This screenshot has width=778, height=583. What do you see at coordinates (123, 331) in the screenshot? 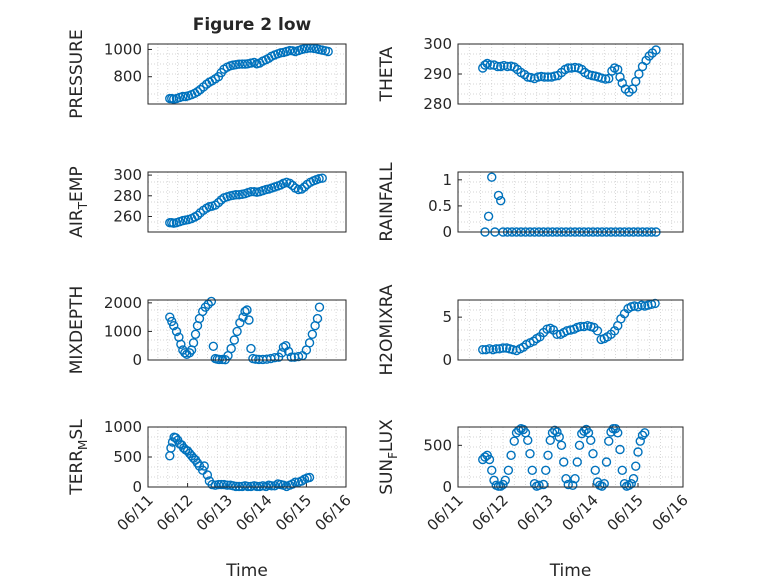
I see `y-tick-label: 1000` at bounding box center [123, 331].